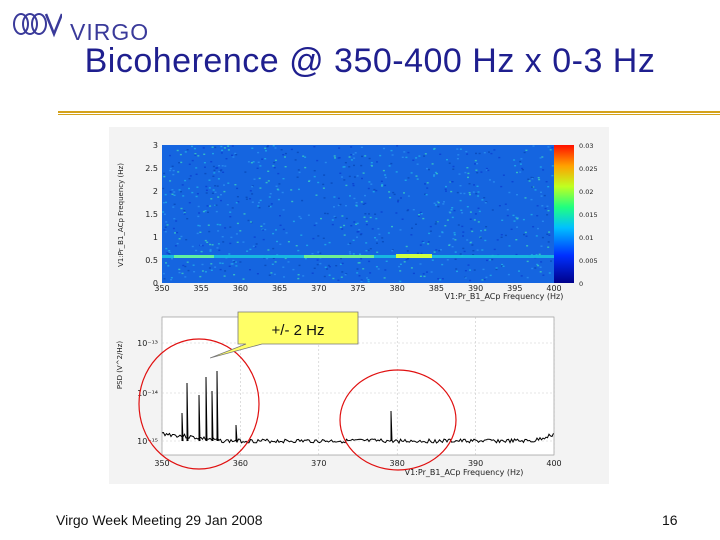 The width and height of the screenshot is (720, 540). What do you see at coordinates (389, 114) in the screenshot?
I see `title-rule-thin` at bounding box center [389, 114].